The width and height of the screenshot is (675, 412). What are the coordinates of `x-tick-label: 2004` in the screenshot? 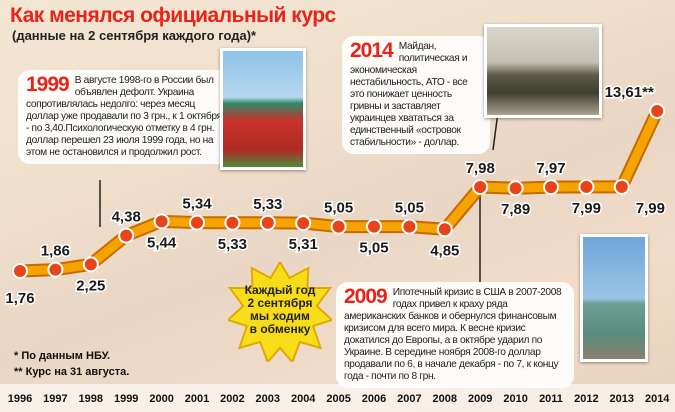 It's located at (303, 399).